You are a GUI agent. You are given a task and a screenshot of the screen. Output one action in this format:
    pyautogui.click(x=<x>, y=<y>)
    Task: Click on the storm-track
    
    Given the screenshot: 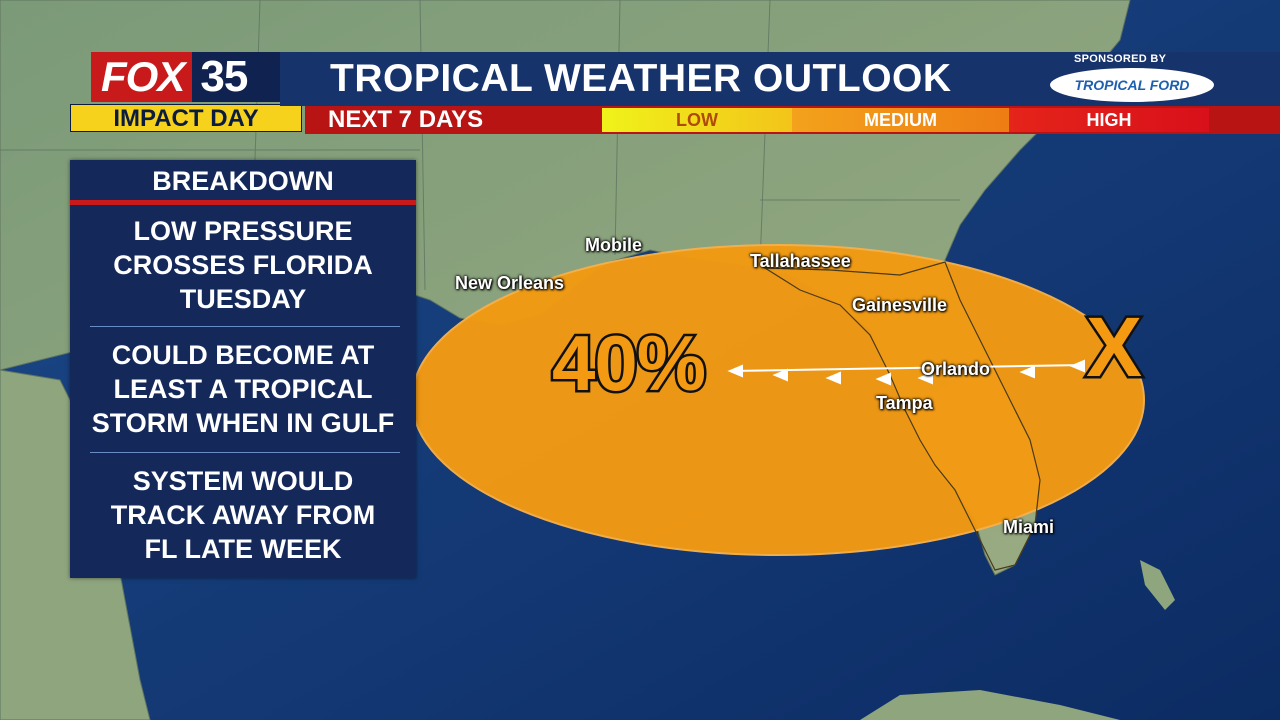 What is the action you would take?
    pyautogui.click(x=906, y=372)
    